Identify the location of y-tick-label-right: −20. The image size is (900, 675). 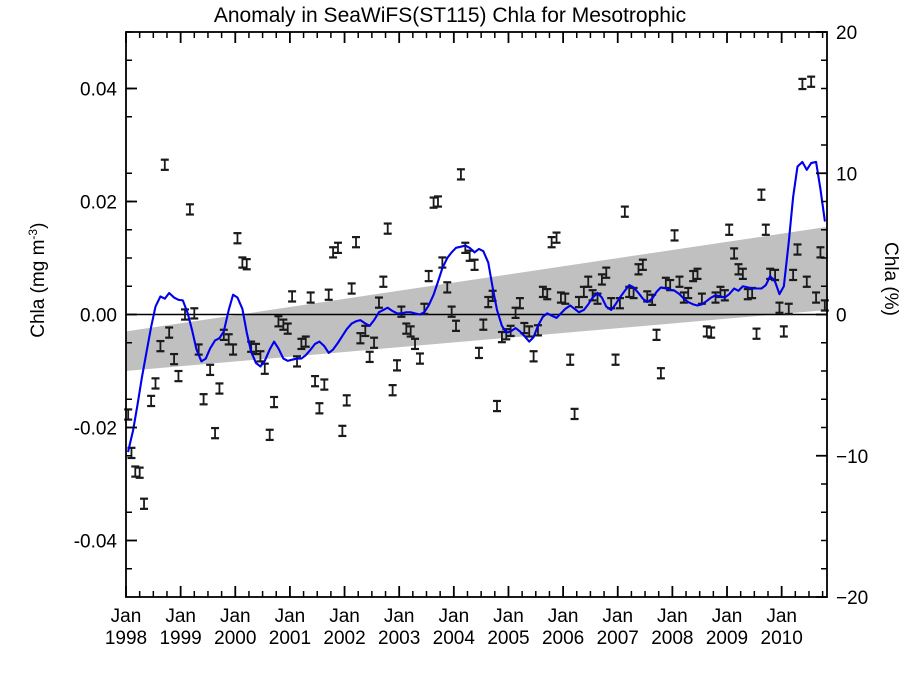
(852, 598).